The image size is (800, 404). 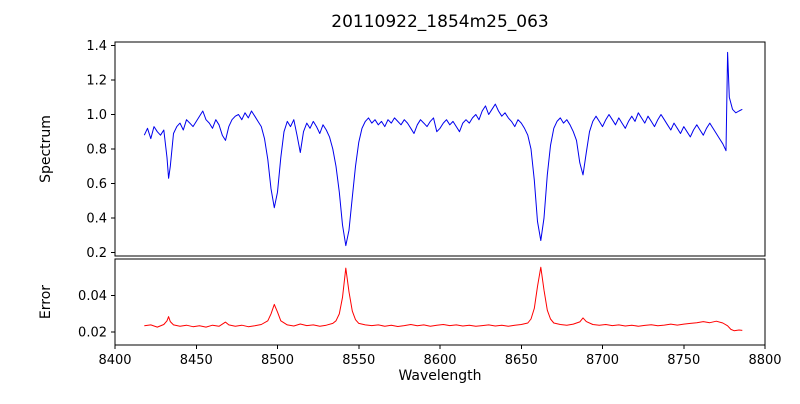 I want to click on y-tick-label: 0.04, so click(x=92, y=296).